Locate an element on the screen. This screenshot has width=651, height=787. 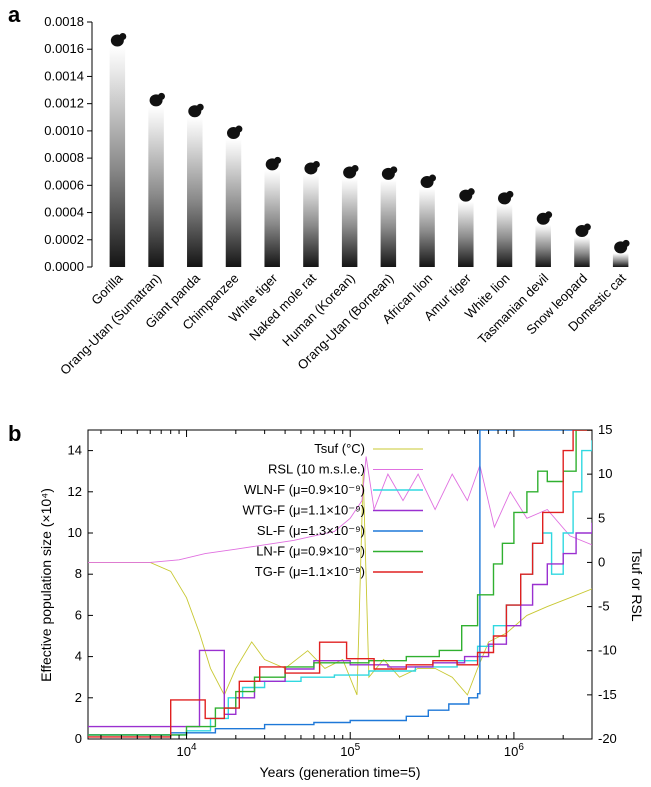
y-tick-label: 0.0008 is located at coordinates (64, 157).